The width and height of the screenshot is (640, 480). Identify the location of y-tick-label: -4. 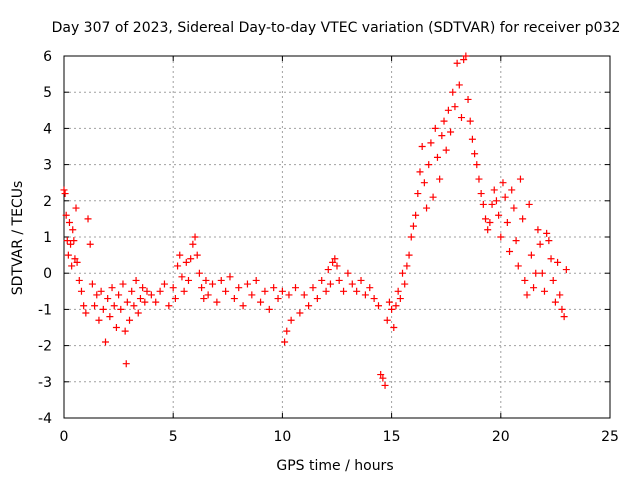
(45, 419).